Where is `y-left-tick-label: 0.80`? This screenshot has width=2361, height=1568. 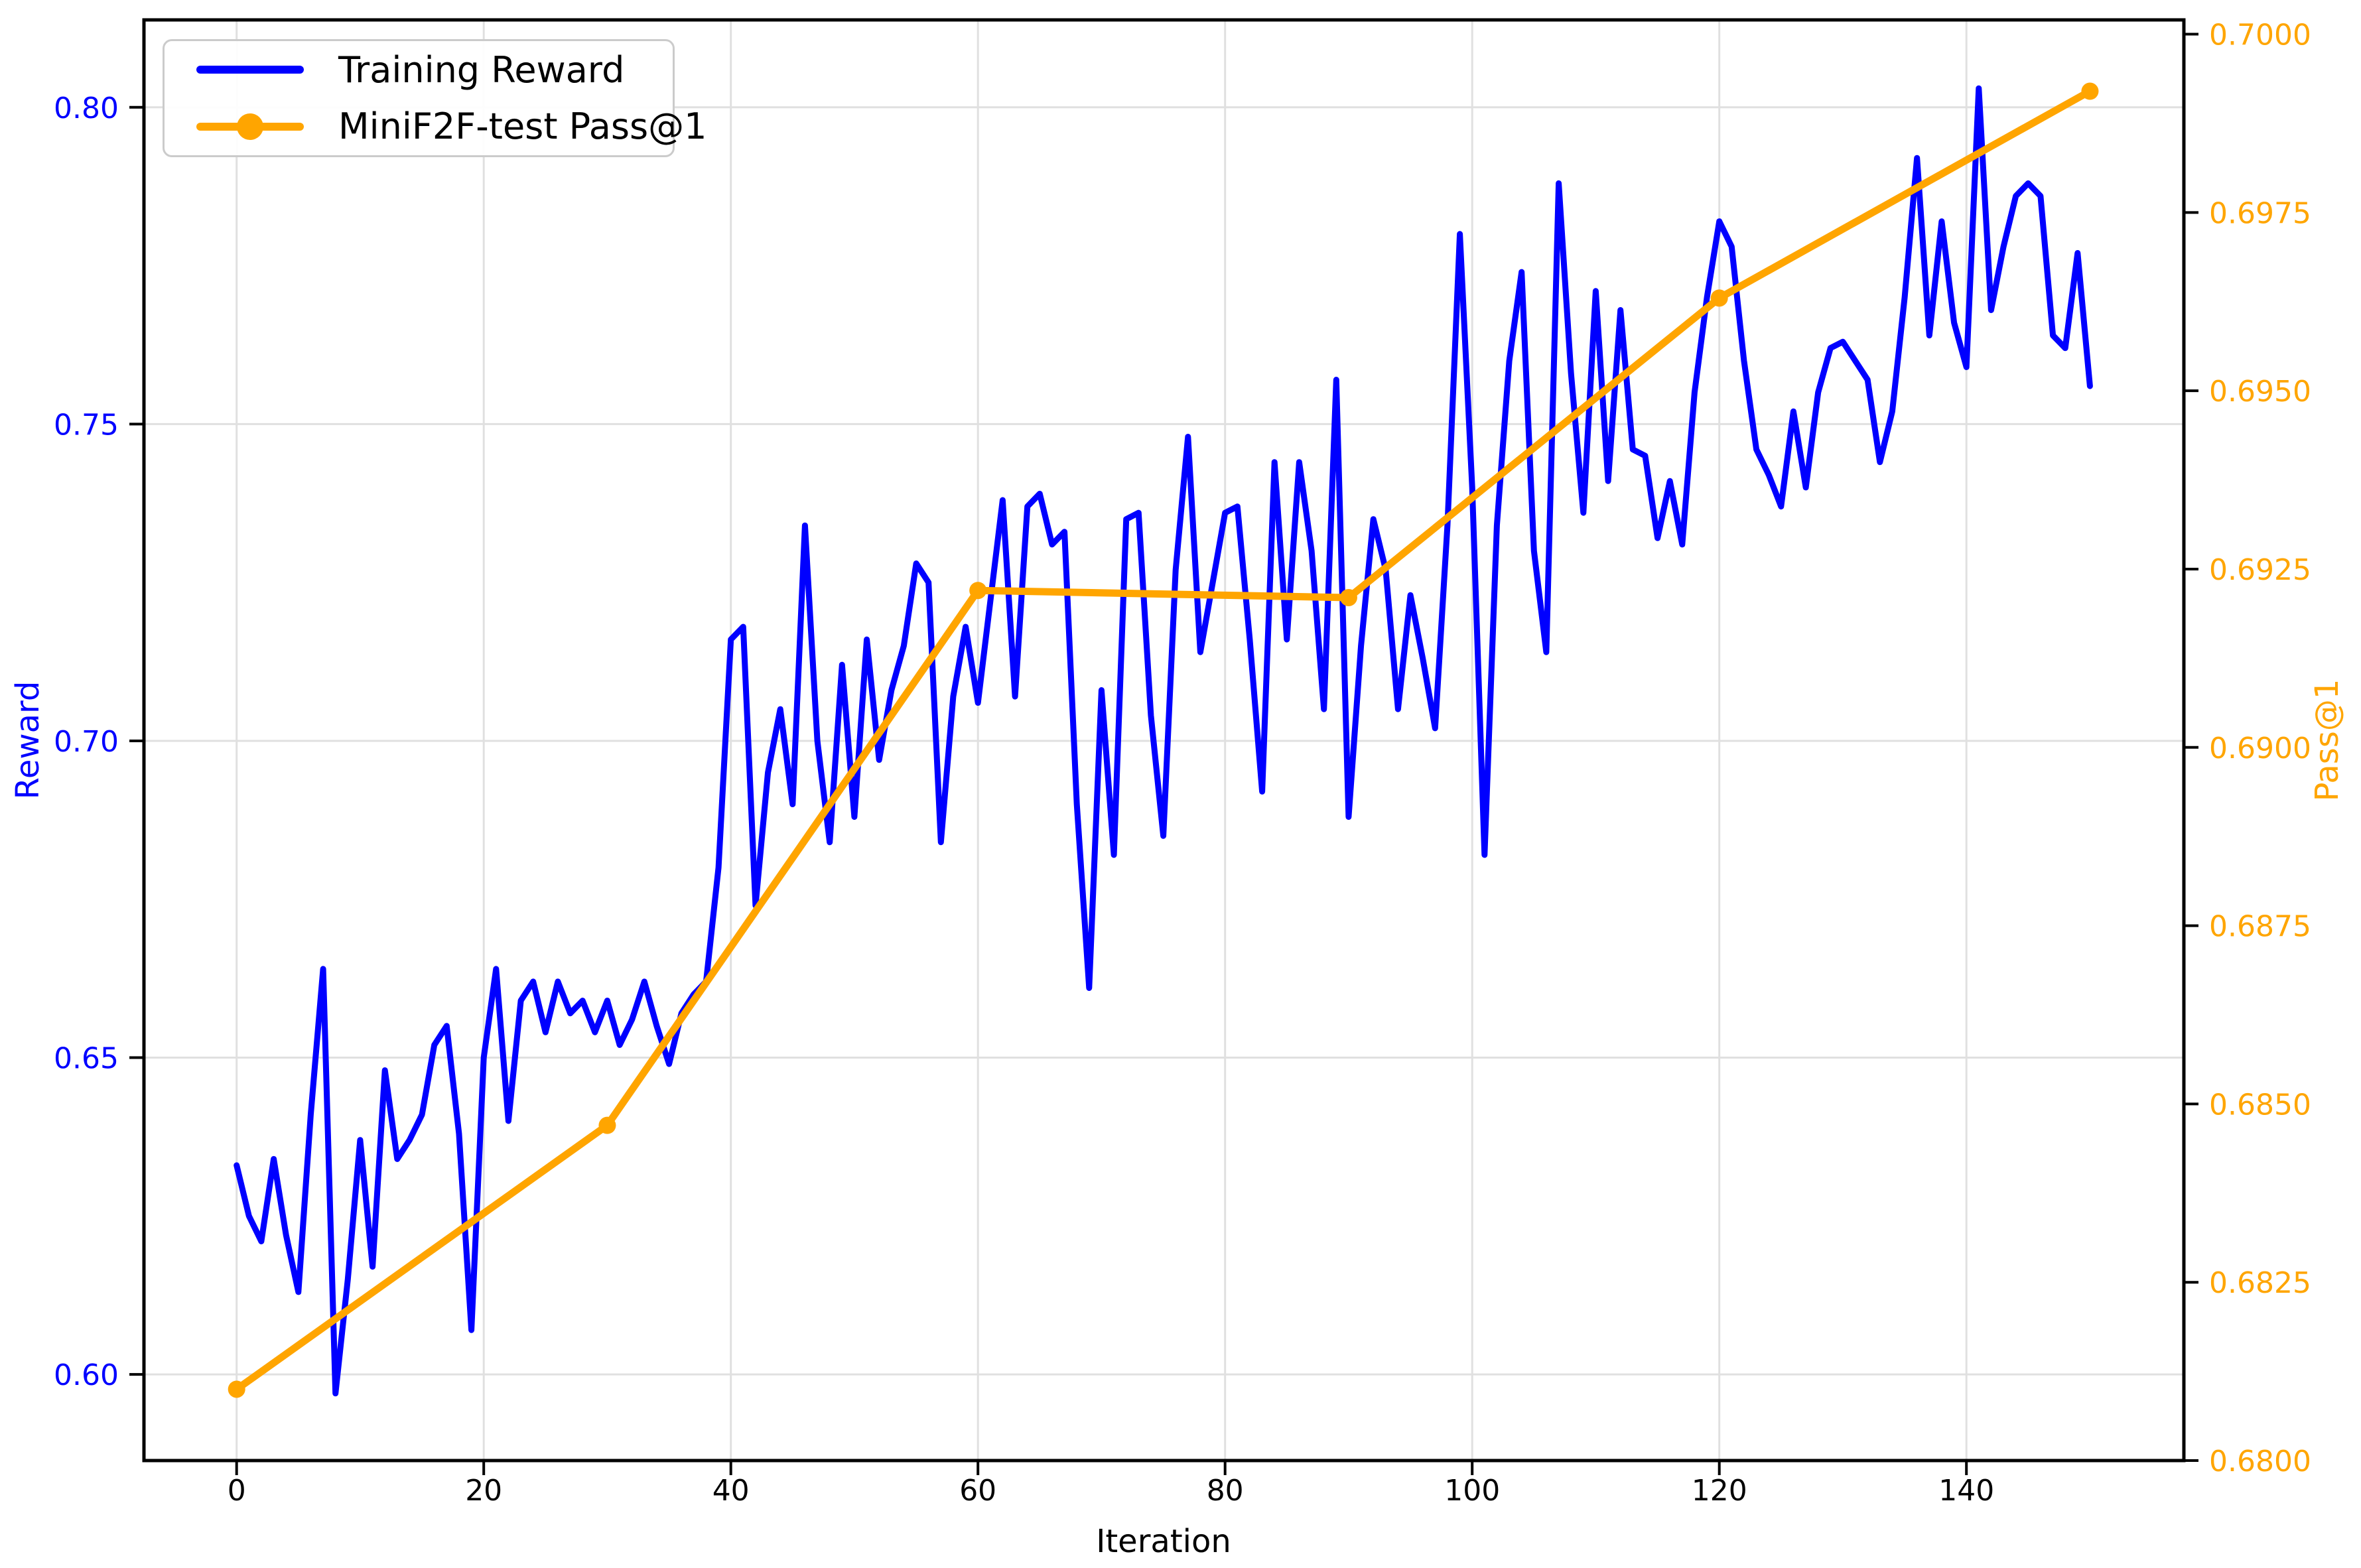
y-left-tick-label: 0.80 is located at coordinates (86, 108).